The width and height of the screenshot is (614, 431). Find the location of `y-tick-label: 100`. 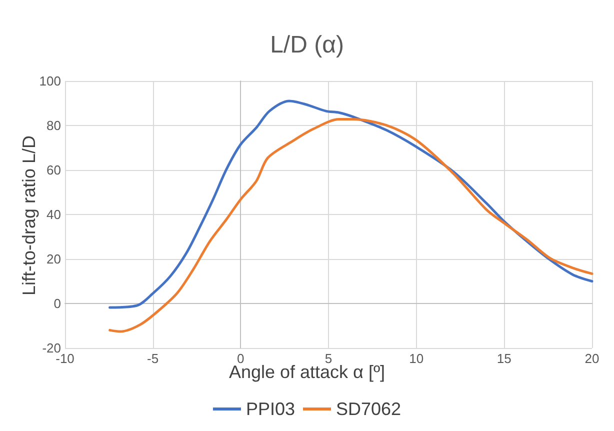

y-tick-label: 100 is located at coordinates (50, 81).